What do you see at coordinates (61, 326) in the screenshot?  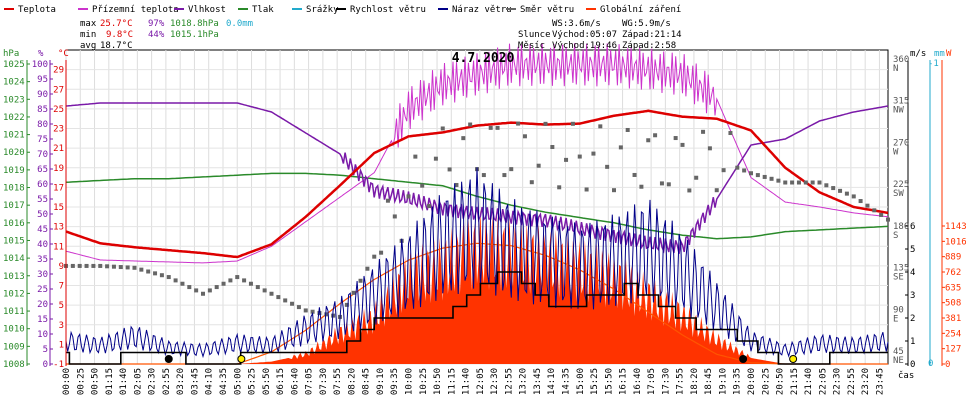 I see `temp-tick-label: 3` at bounding box center [61, 326].